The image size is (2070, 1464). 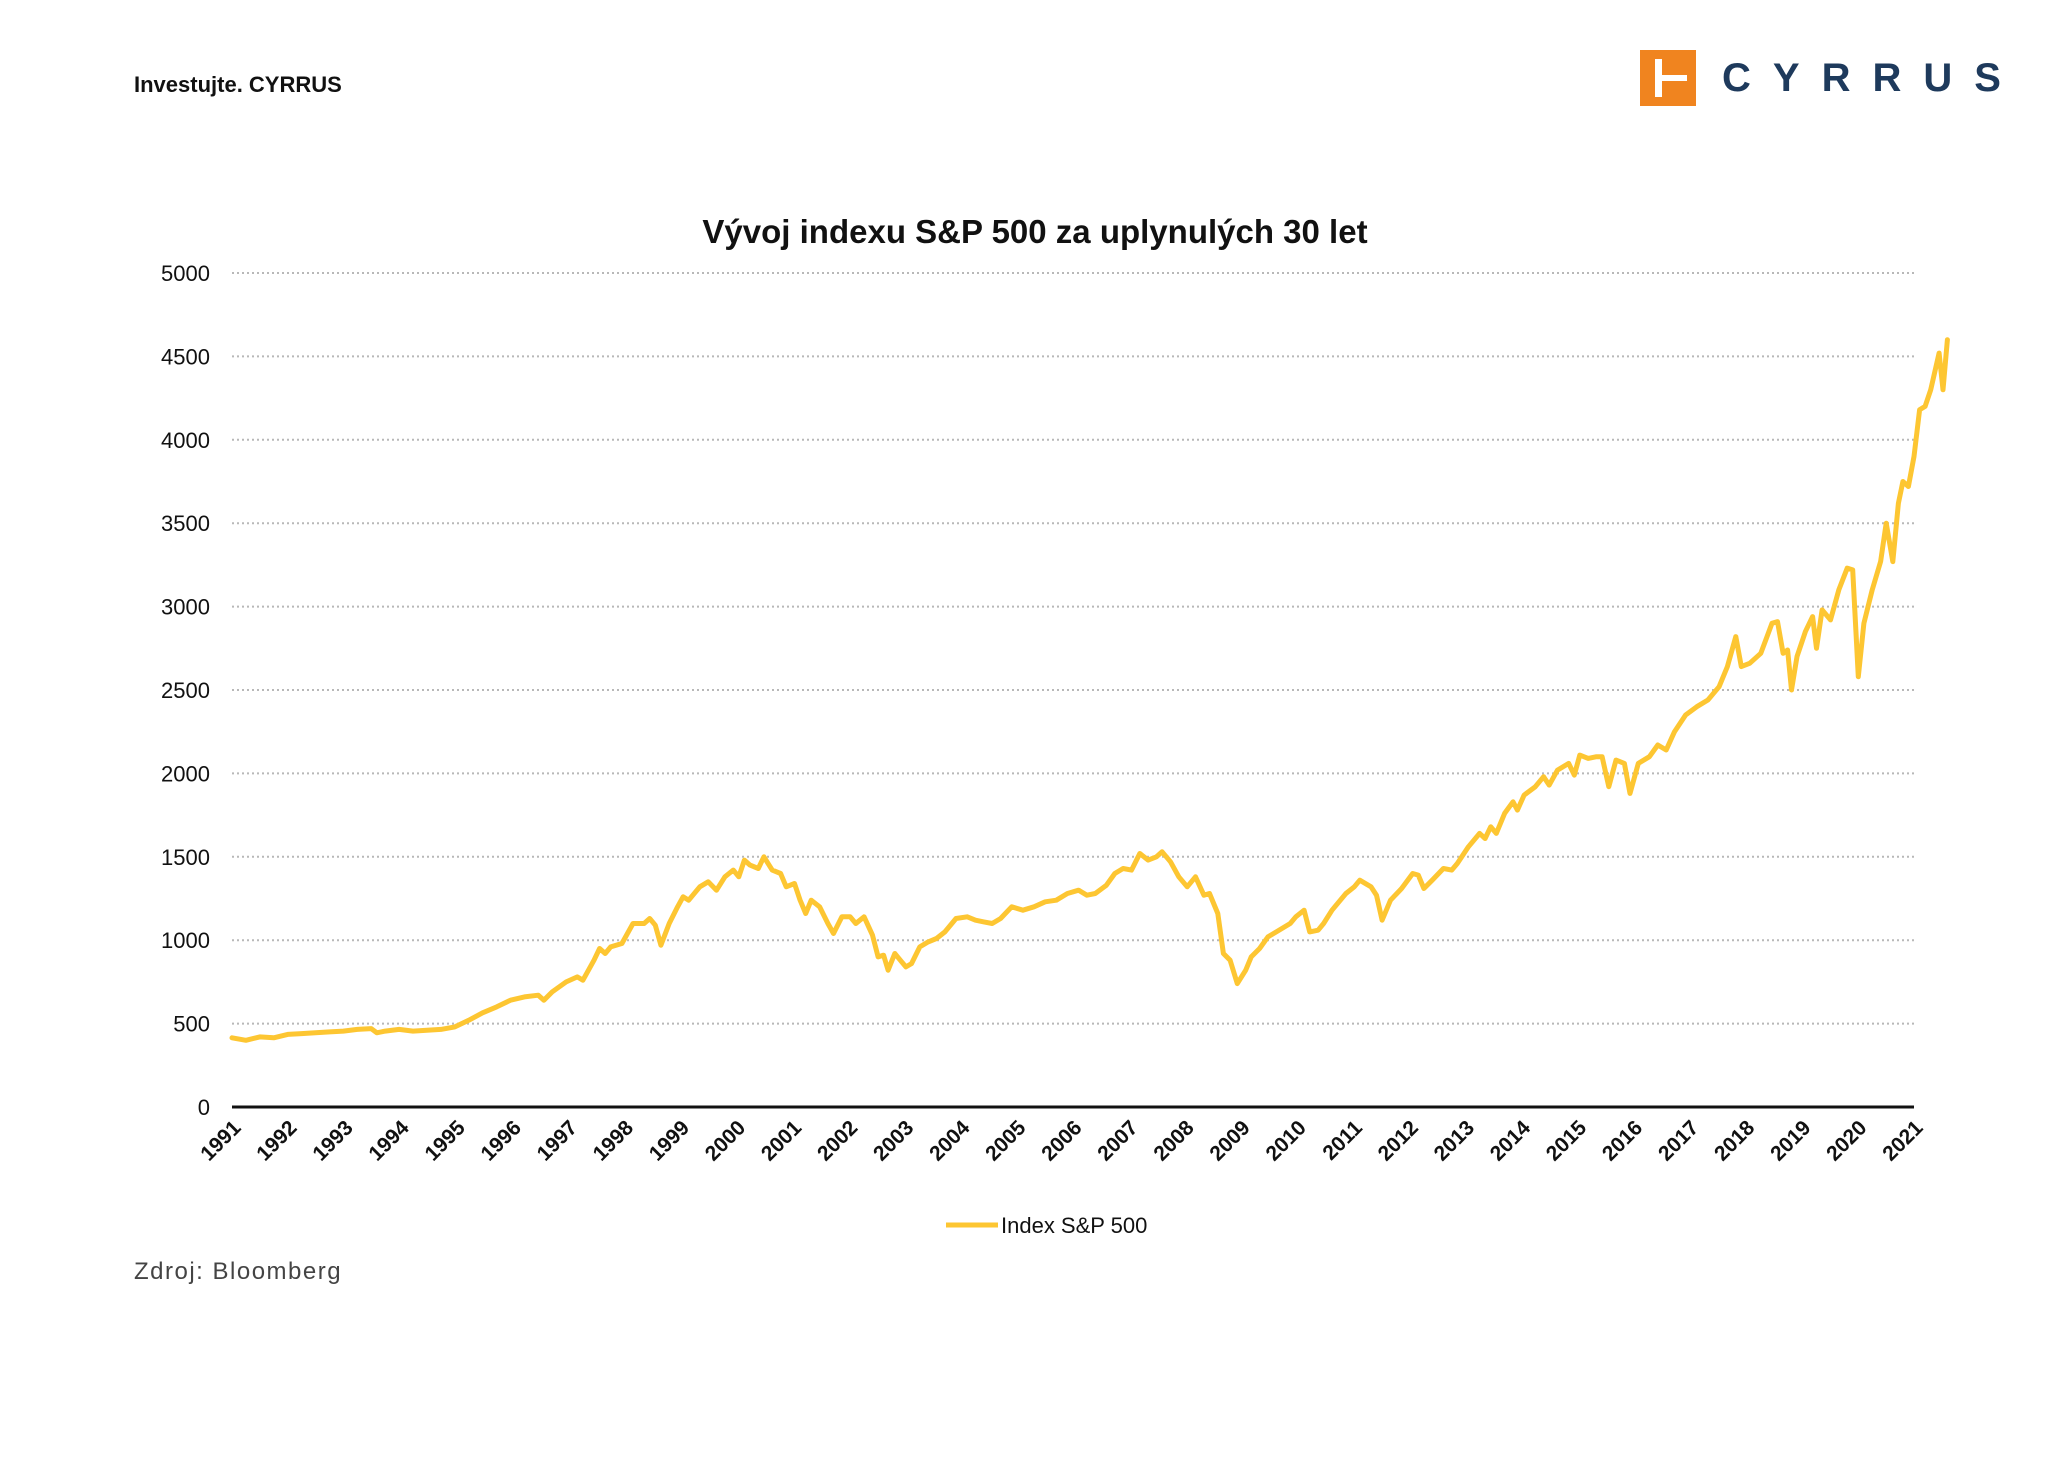 I want to click on x-tick-label: 2020, so click(x=1846, y=1140).